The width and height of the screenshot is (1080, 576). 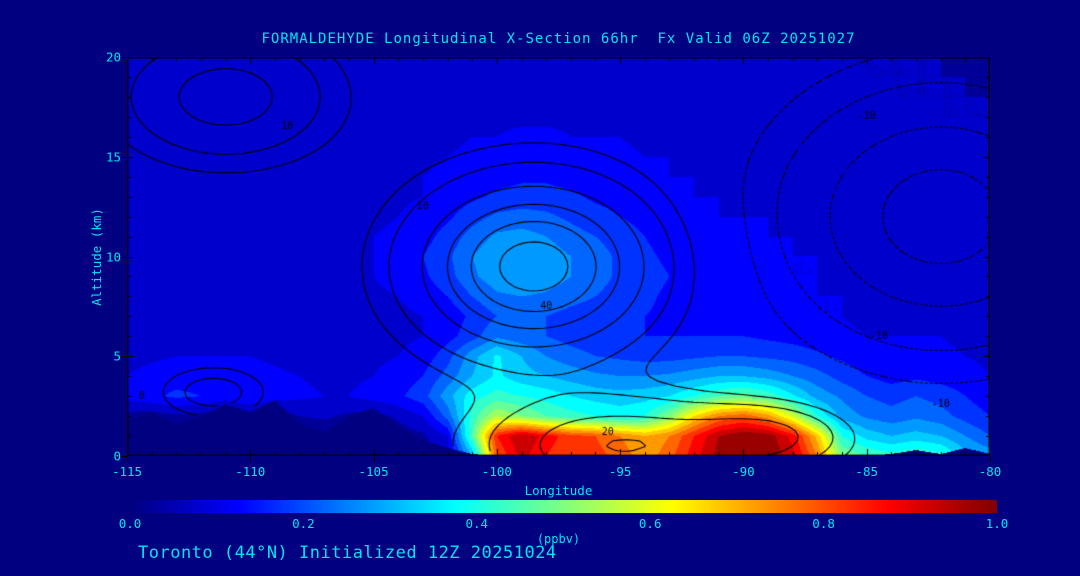 I want to click on x-tick-label: -105, so click(x=373, y=471).